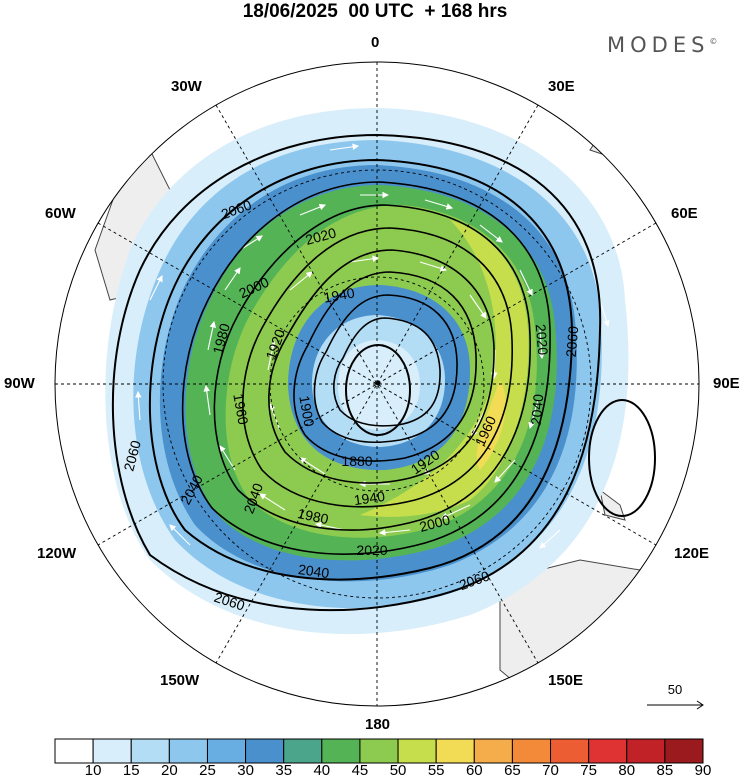 The image size is (750, 782). Describe the element at coordinates (284, 770) in the screenshot. I see `colorbar-tick-label: 35` at that location.